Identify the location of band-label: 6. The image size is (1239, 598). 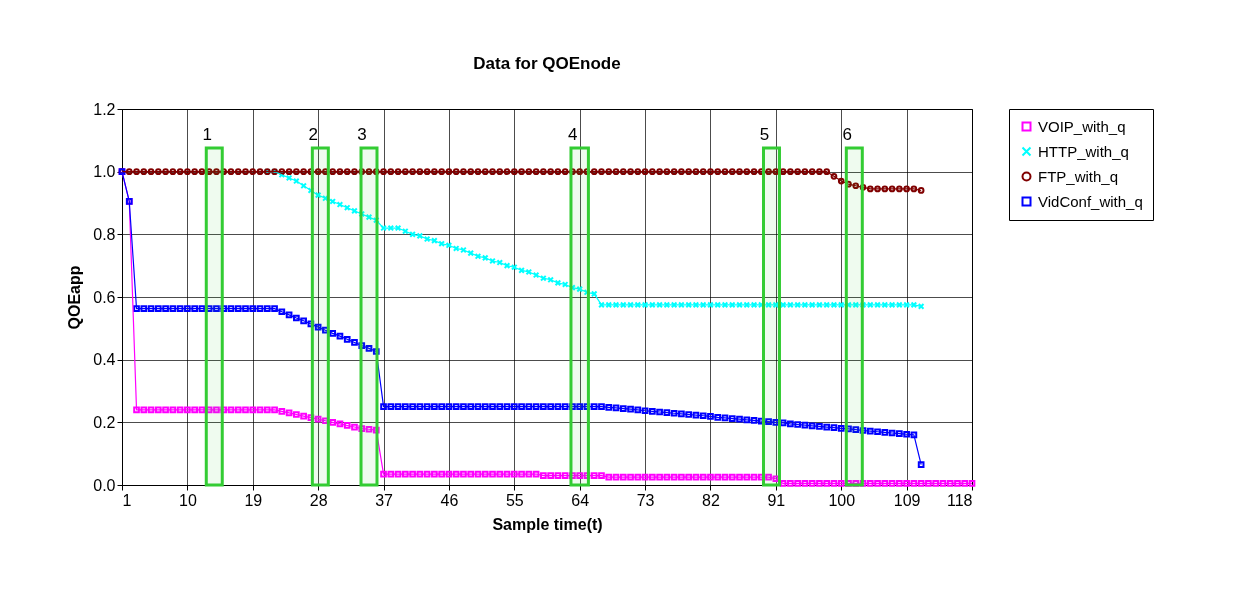
(847, 134).